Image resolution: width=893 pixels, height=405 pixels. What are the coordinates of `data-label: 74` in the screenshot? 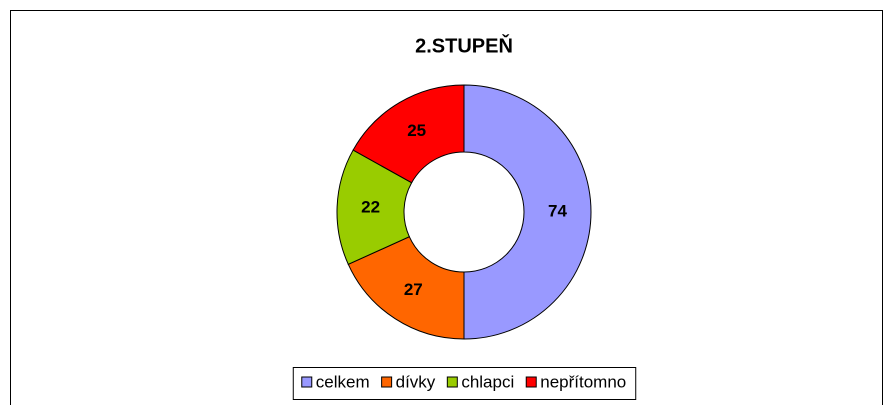 It's located at (557, 210).